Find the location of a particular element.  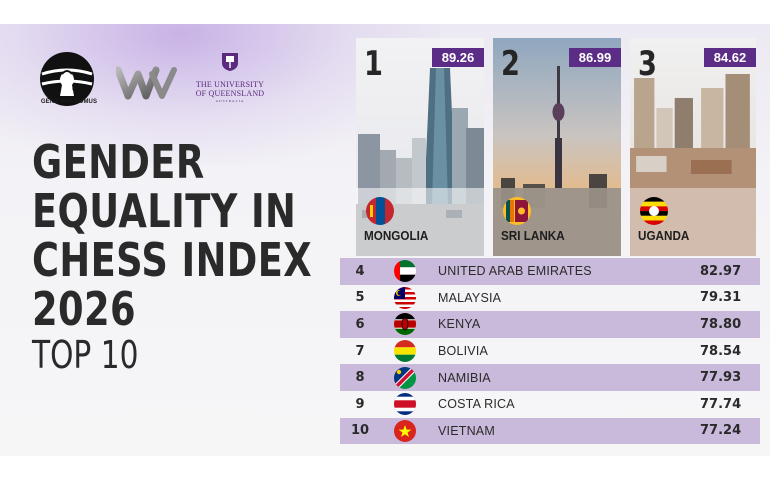

podium-rank-1: 1 is located at coordinates (373, 64).